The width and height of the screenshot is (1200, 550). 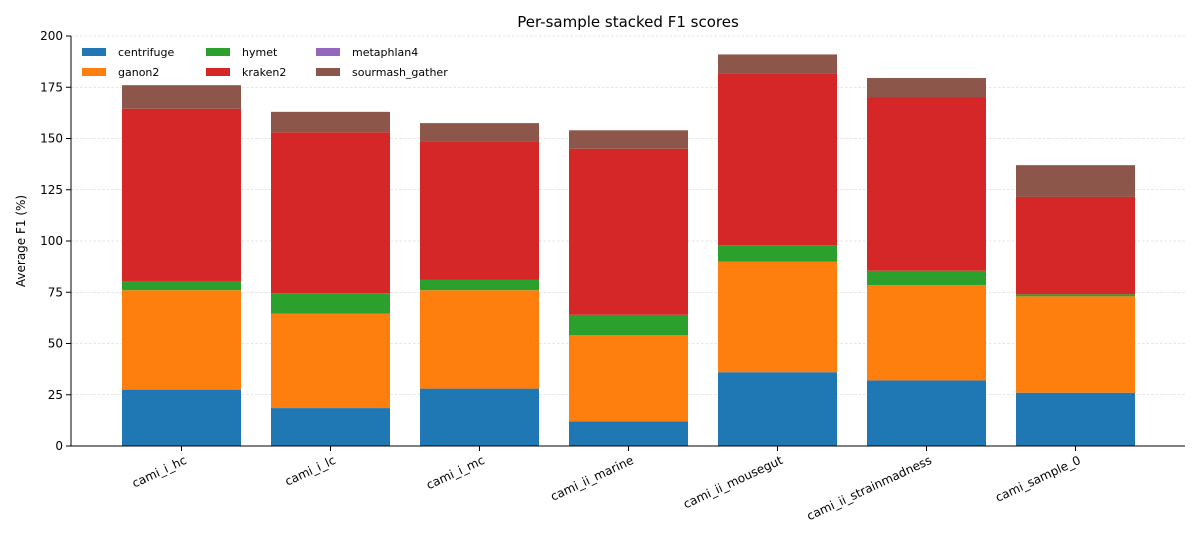 What do you see at coordinates (218, 52) in the screenshot?
I see `legend-swatch-hymet` at bounding box center [218, 52].